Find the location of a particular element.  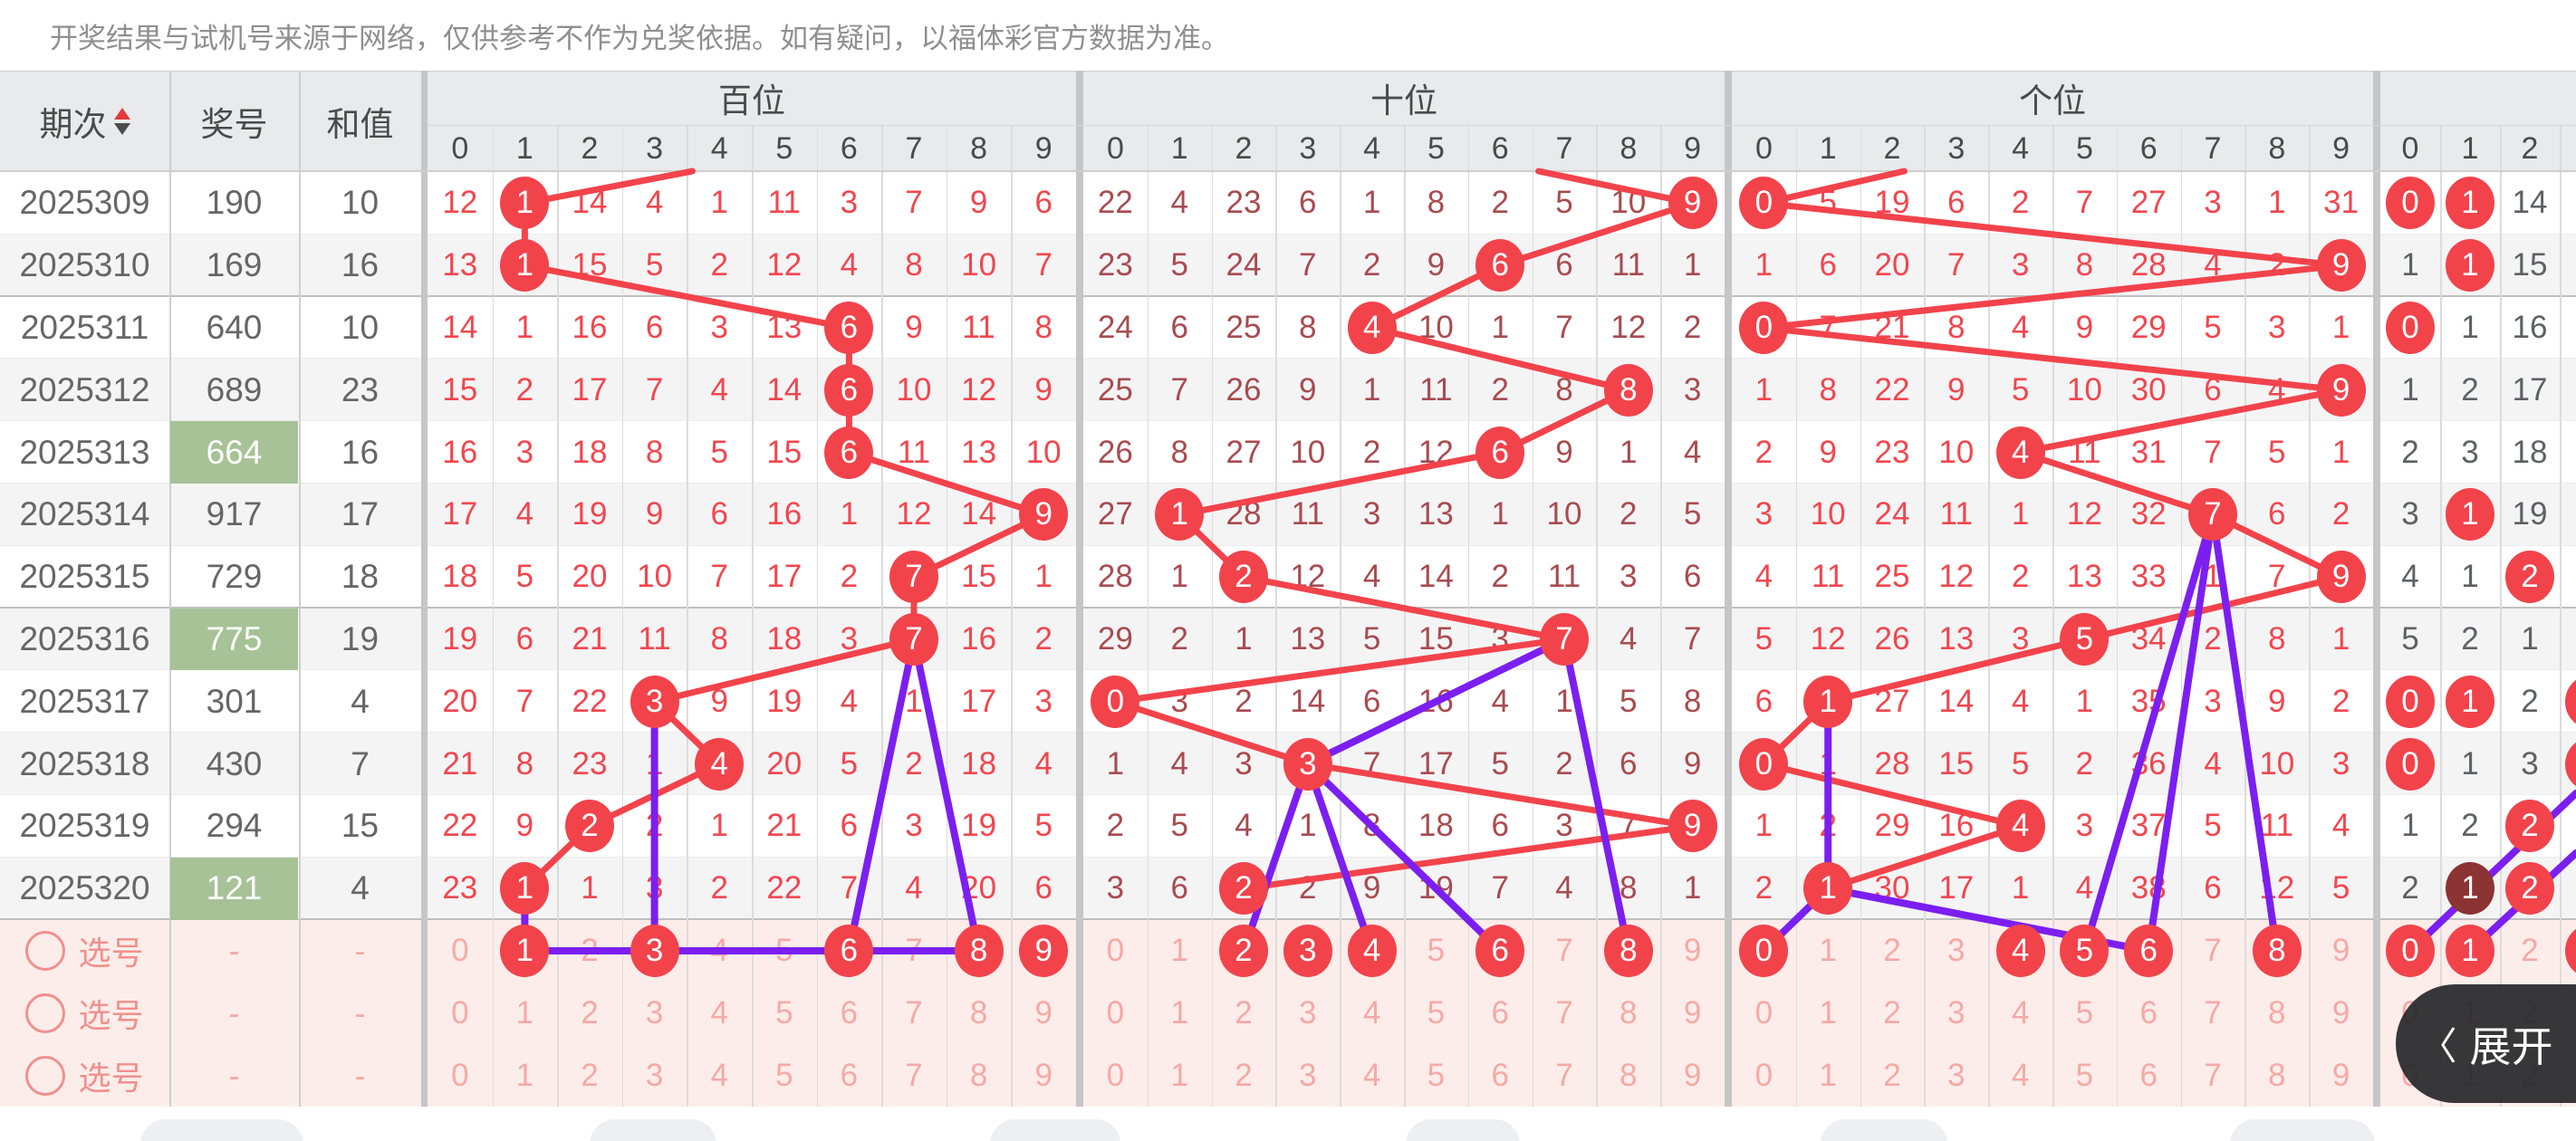

drawn-digit-circle: 5 is located at coordinates (2085, 951).